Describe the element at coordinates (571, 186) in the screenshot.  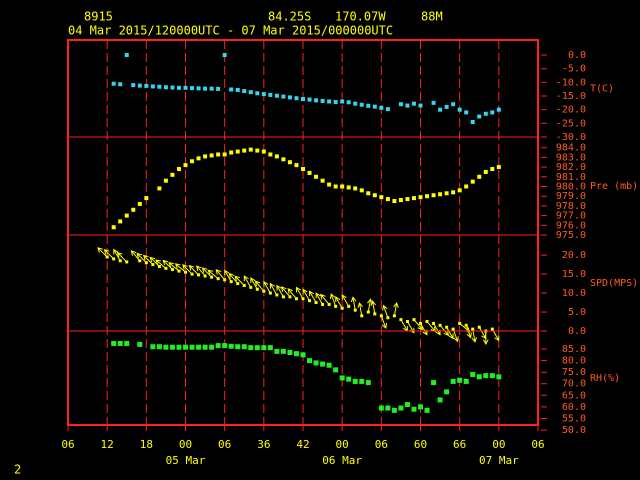
I see `y-tick-label: 980.0` at that location.